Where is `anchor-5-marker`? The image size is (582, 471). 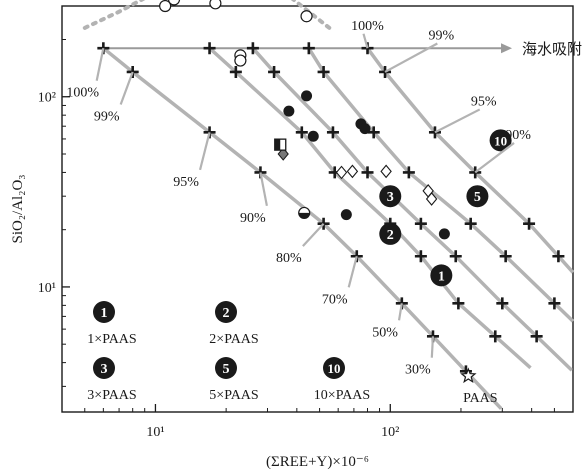
anchor-5-marker is located at coordinates (477, 196).